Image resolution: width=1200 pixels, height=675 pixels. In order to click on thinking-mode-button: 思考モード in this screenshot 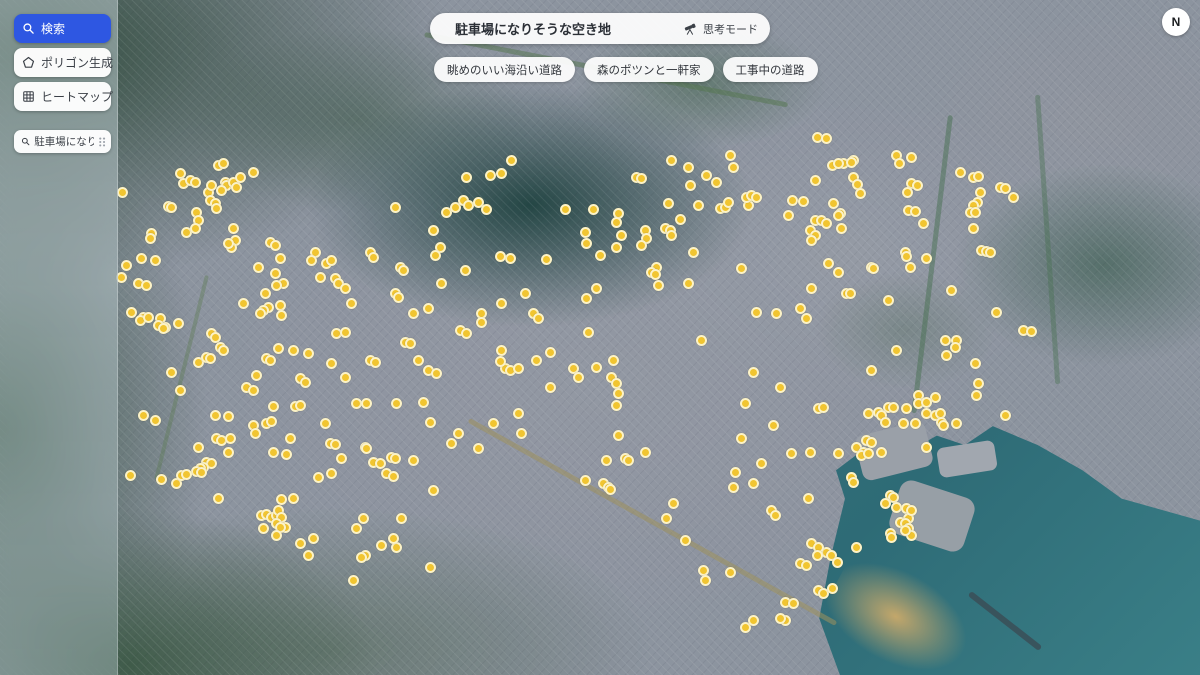, I will do `click(720, 29)`.